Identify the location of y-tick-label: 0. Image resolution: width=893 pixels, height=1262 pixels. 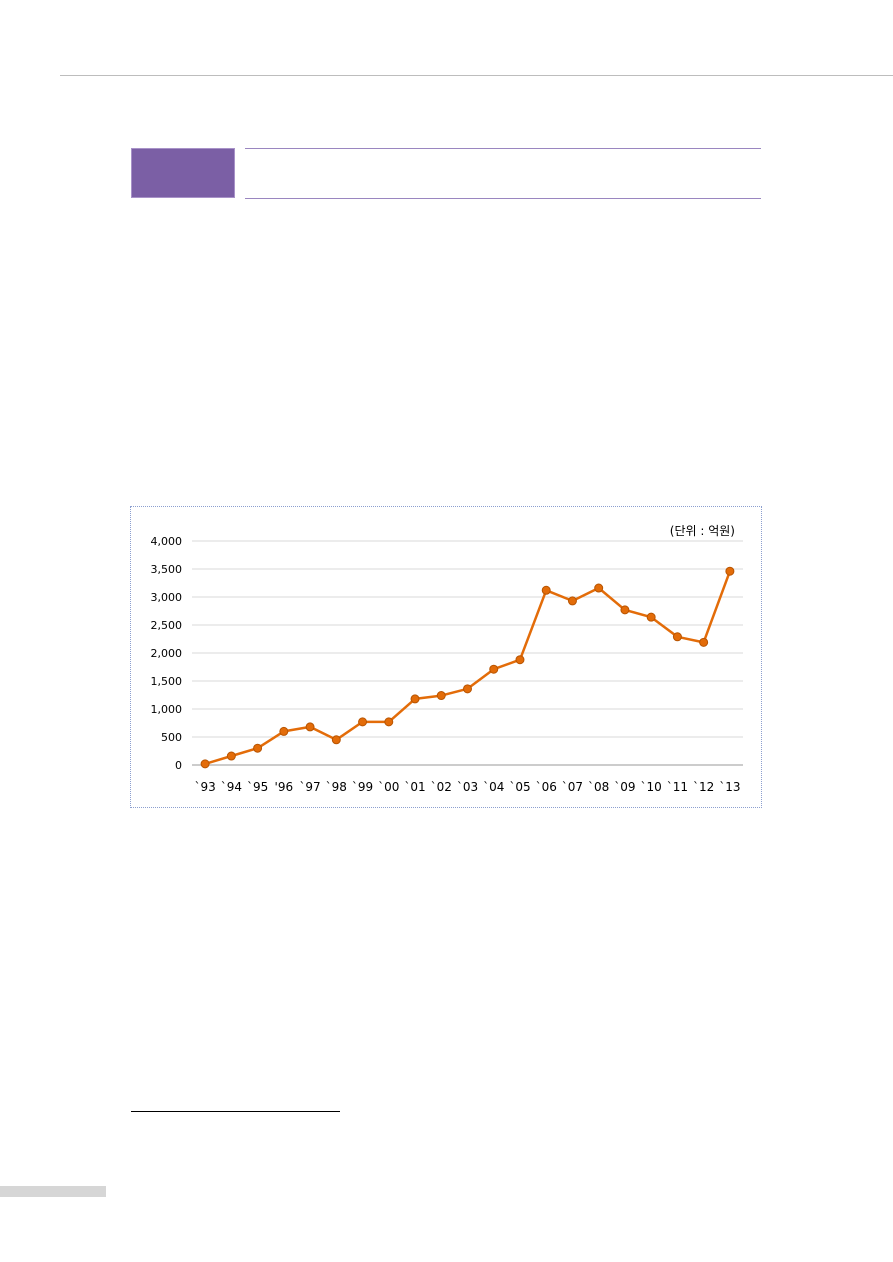
(178, 765).